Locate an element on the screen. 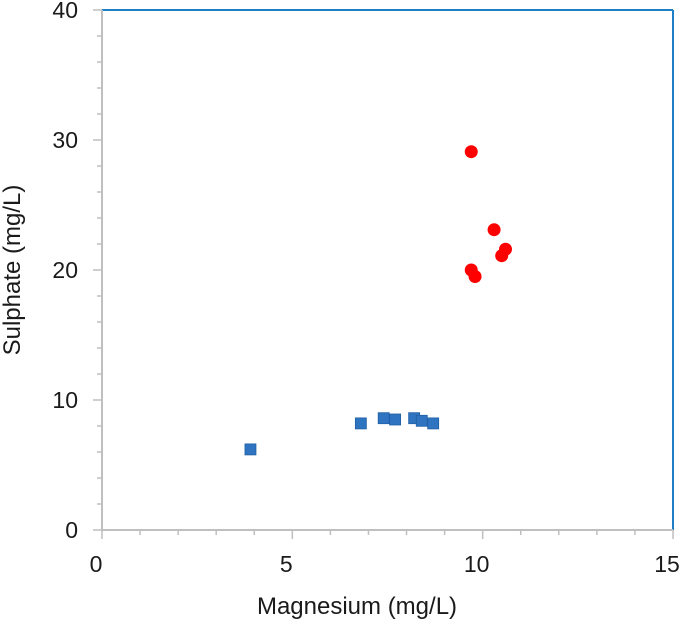  x-tick-label: 15 is located at coordinates (667, 564).